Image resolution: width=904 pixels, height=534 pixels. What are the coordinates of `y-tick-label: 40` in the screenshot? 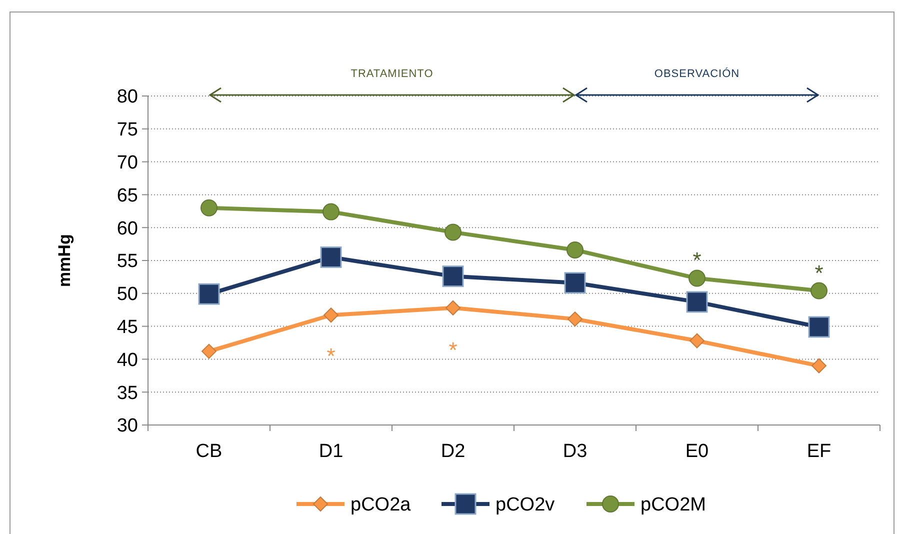 It's located at (127, 360).